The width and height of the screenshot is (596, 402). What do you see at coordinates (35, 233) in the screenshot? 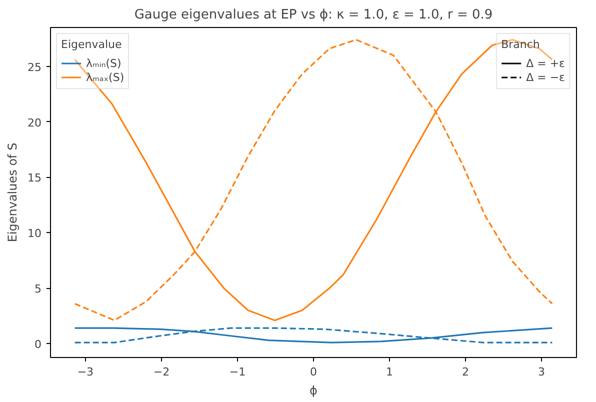
I see `y-tick-label: 10` at bounding box center [35, 233].